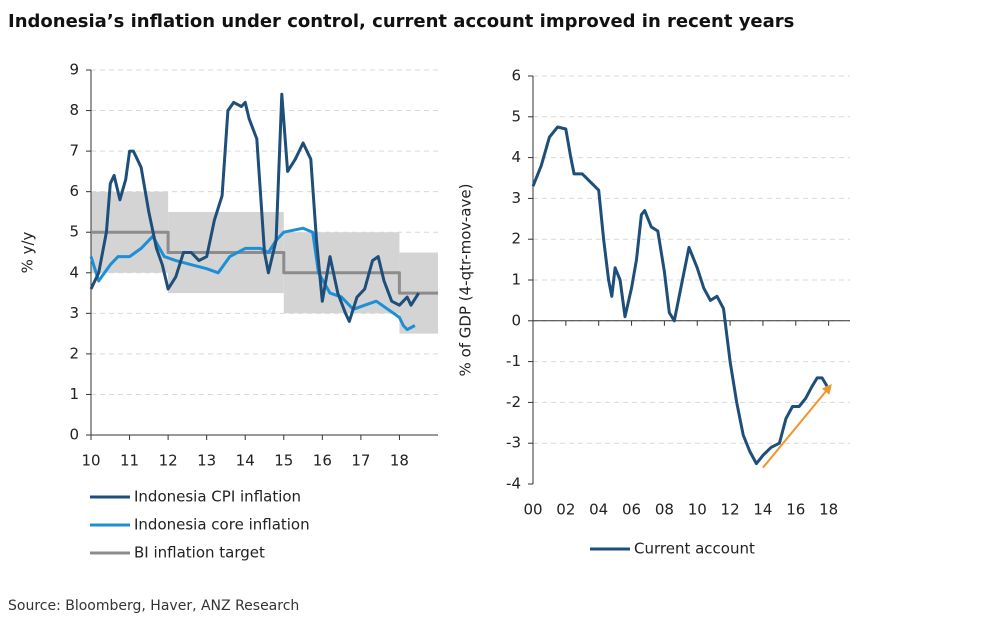  Describe the element at coordinates (74, 110) in the screenshot. I see `y-tick-label: 8` at that location.